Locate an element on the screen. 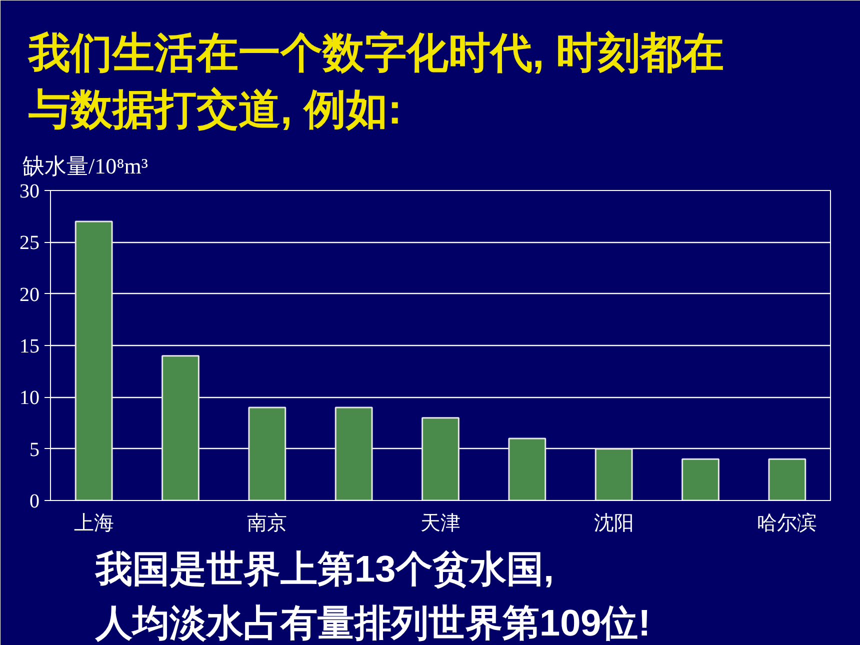 The image size is (860, 645). x-tick-label: 南京 is located at coordinates (267, 523).